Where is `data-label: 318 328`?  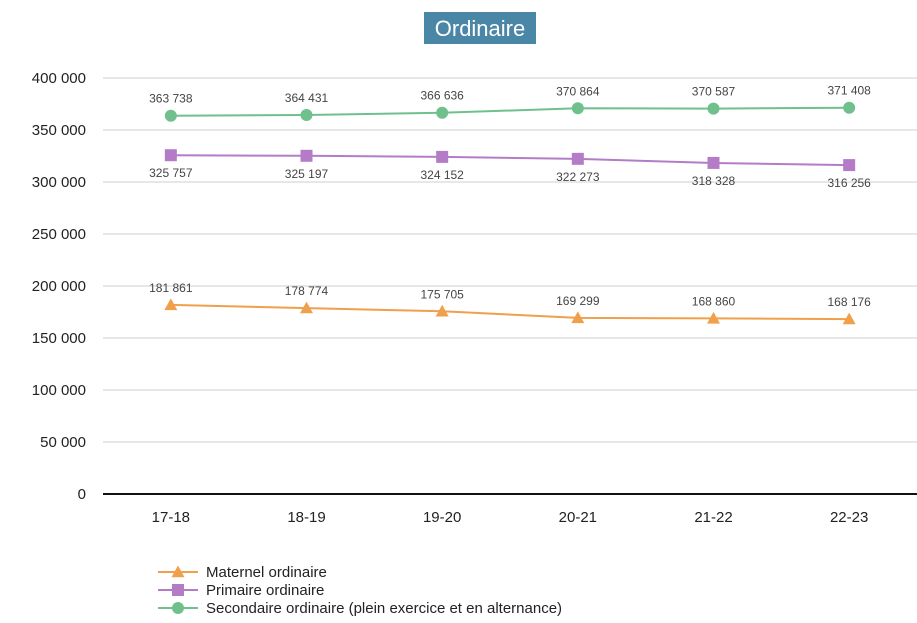 data-label: 318 328 is located at coordinates (714, 181).